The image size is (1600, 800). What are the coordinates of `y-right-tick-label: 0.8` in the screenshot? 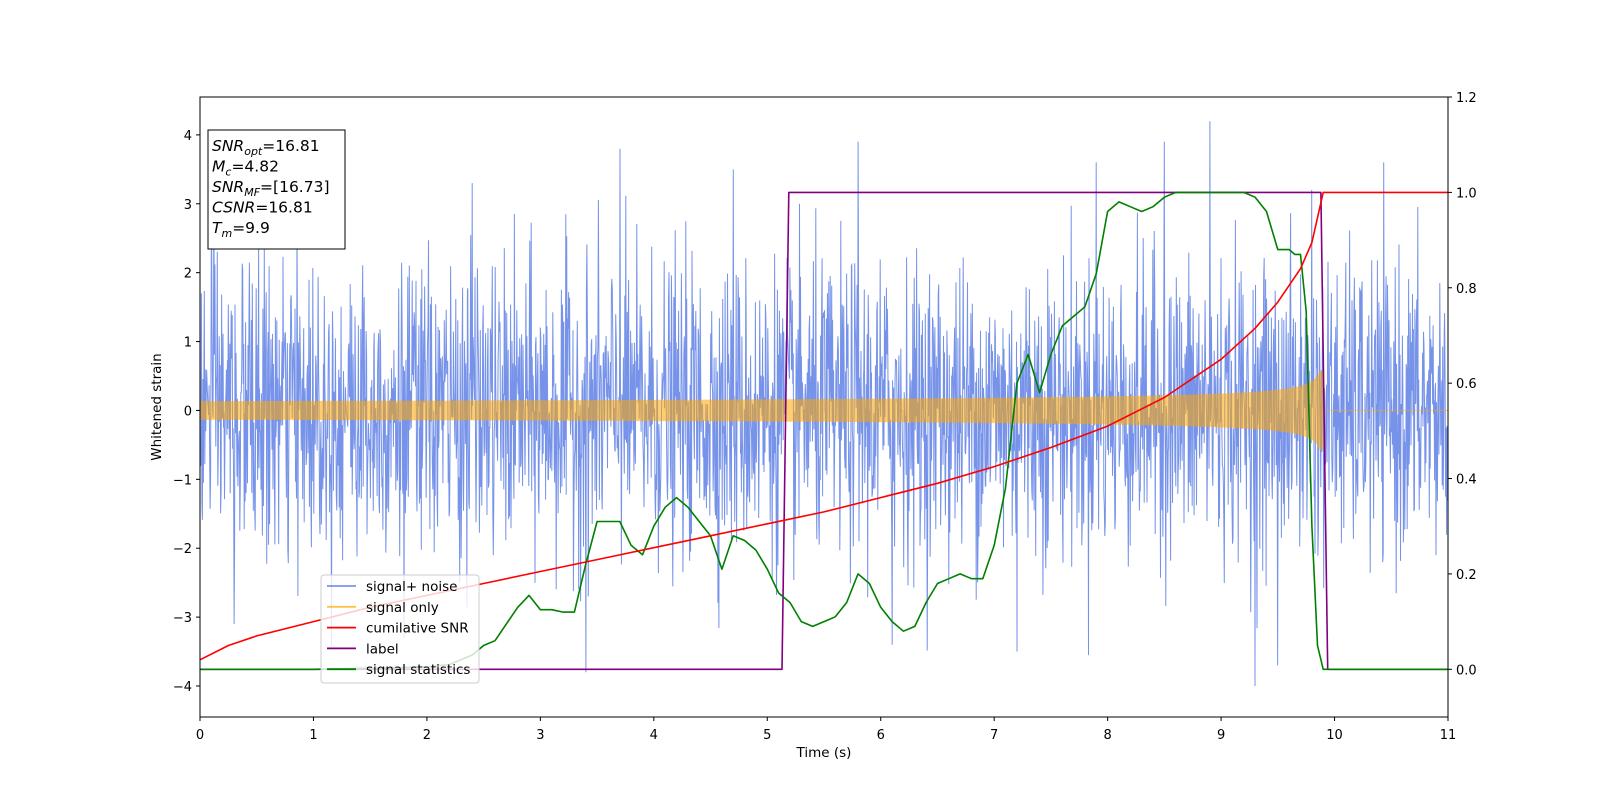 It's located at (1466, 289).